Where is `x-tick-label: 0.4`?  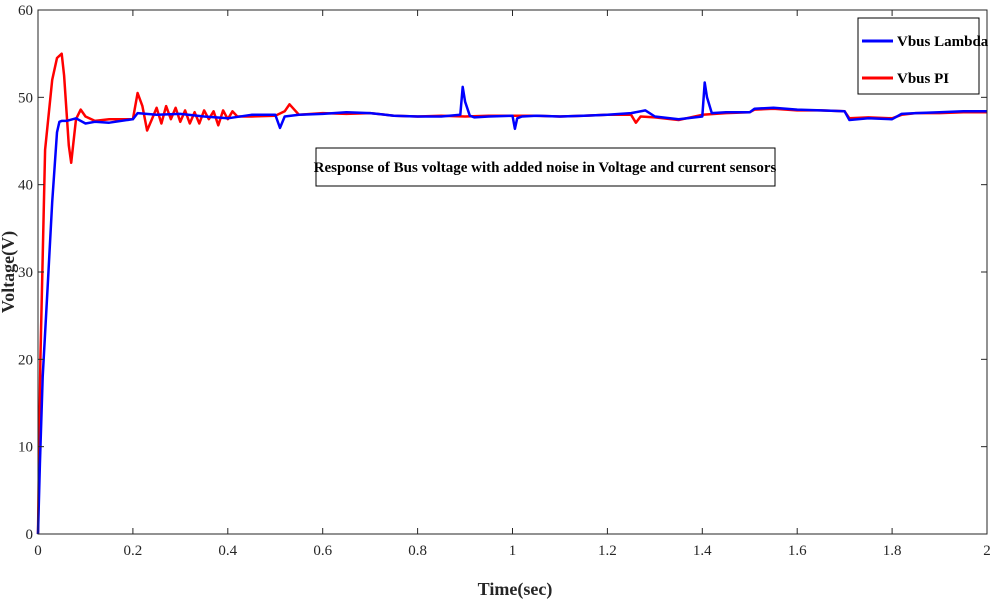 x-tick-label: 0.4 is located at coordinates (227, 551).